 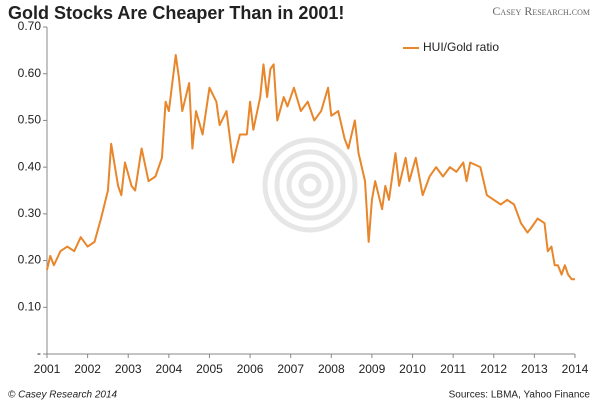 What do you see at coordinates (575, 369) in the screenshot?
I see `x-tick-label: 2014` at bounding box center [575, 369].